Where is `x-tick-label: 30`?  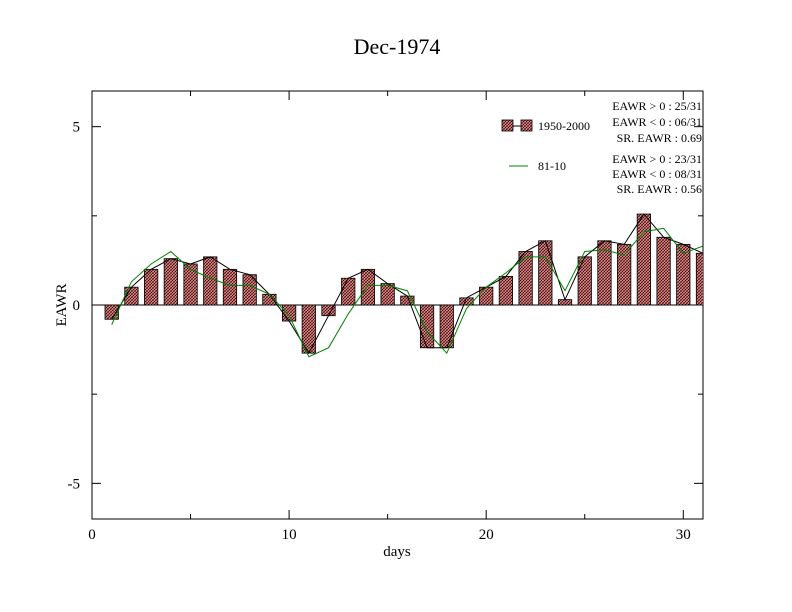 x-tick-label: 30 is located at coordinates (683, 535).